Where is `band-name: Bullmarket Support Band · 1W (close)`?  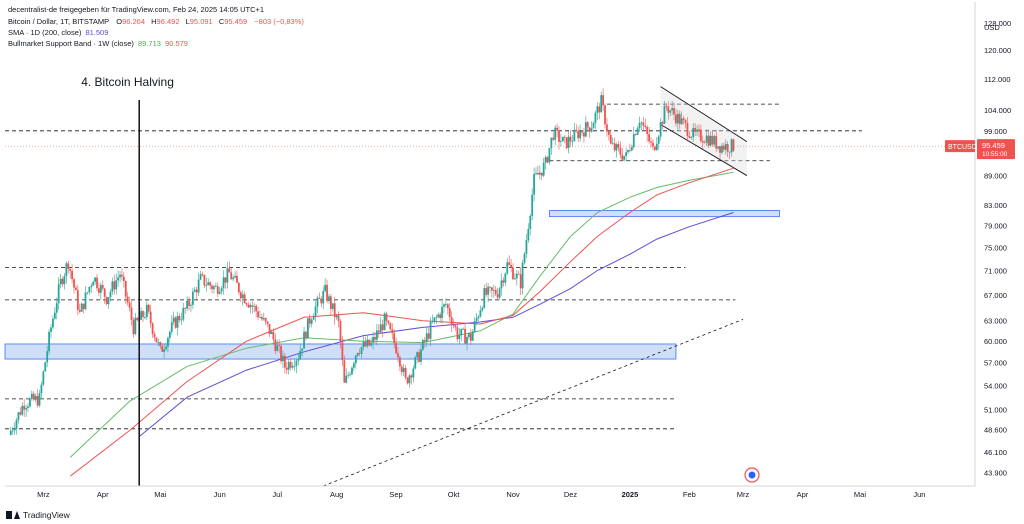 band-name: Bullmarket Support Band · 1W (close) is located at coordinates (71, 43).